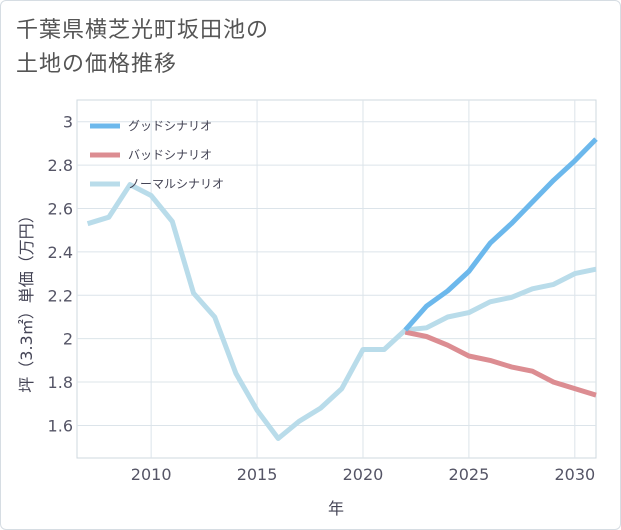 Image resolution: width=621 pixels, height=530 pixels. I want to click on y-tick-label: 2.2, so click(60, 295).